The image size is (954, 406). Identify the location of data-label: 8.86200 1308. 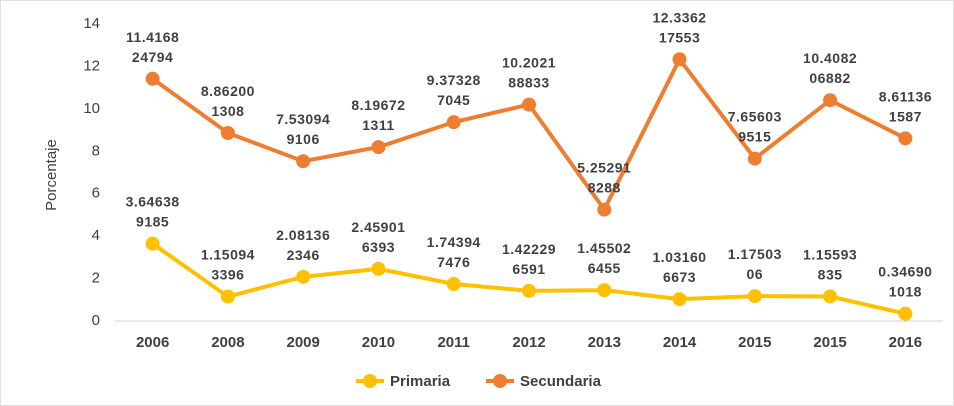
(228, 101).